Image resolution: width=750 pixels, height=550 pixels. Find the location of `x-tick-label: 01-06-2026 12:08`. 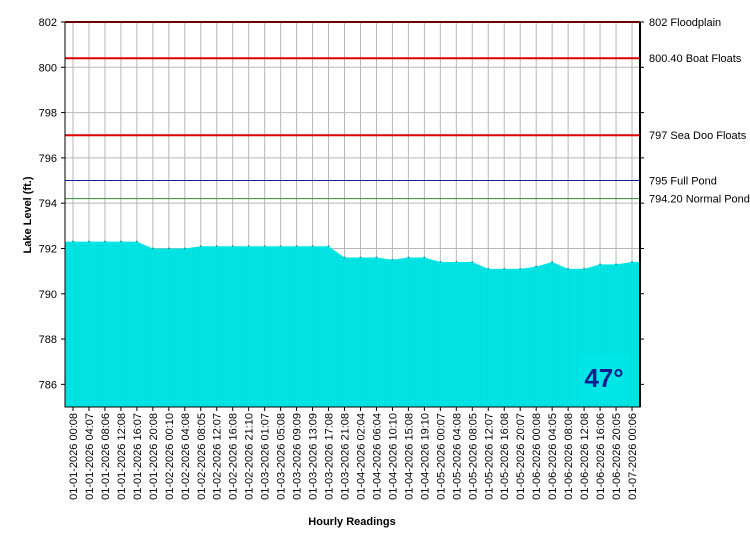

x-tick-label: 01-06-2026 12:08 is located at coordinates (585, 456).